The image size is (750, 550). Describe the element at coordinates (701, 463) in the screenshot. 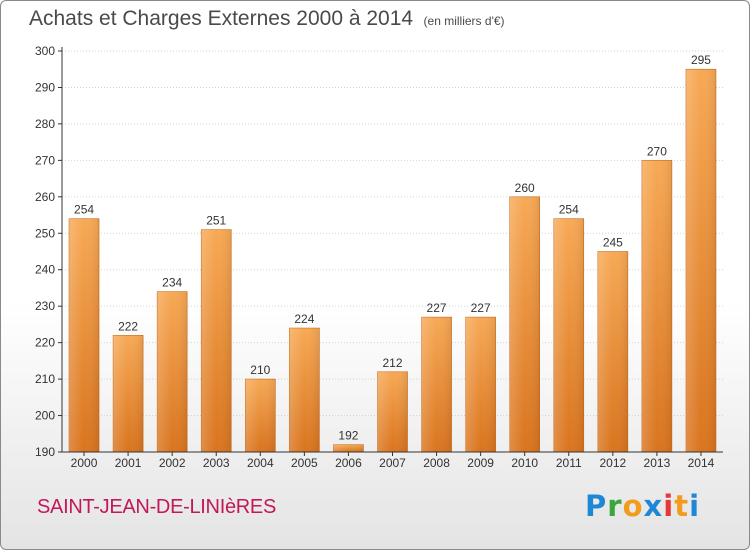

I see `x-tick-label: 2014` at that location.